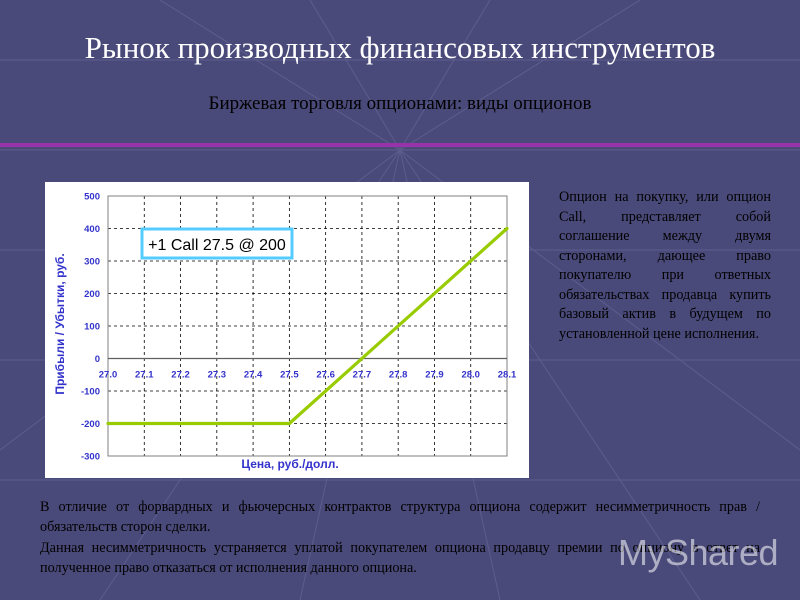 The height and width of the screenshot is (600, 800). What do you see at coordinates (92, 262) in the screenshot?
I see `y-tick-label: 300` at bounding box center [92, 262].